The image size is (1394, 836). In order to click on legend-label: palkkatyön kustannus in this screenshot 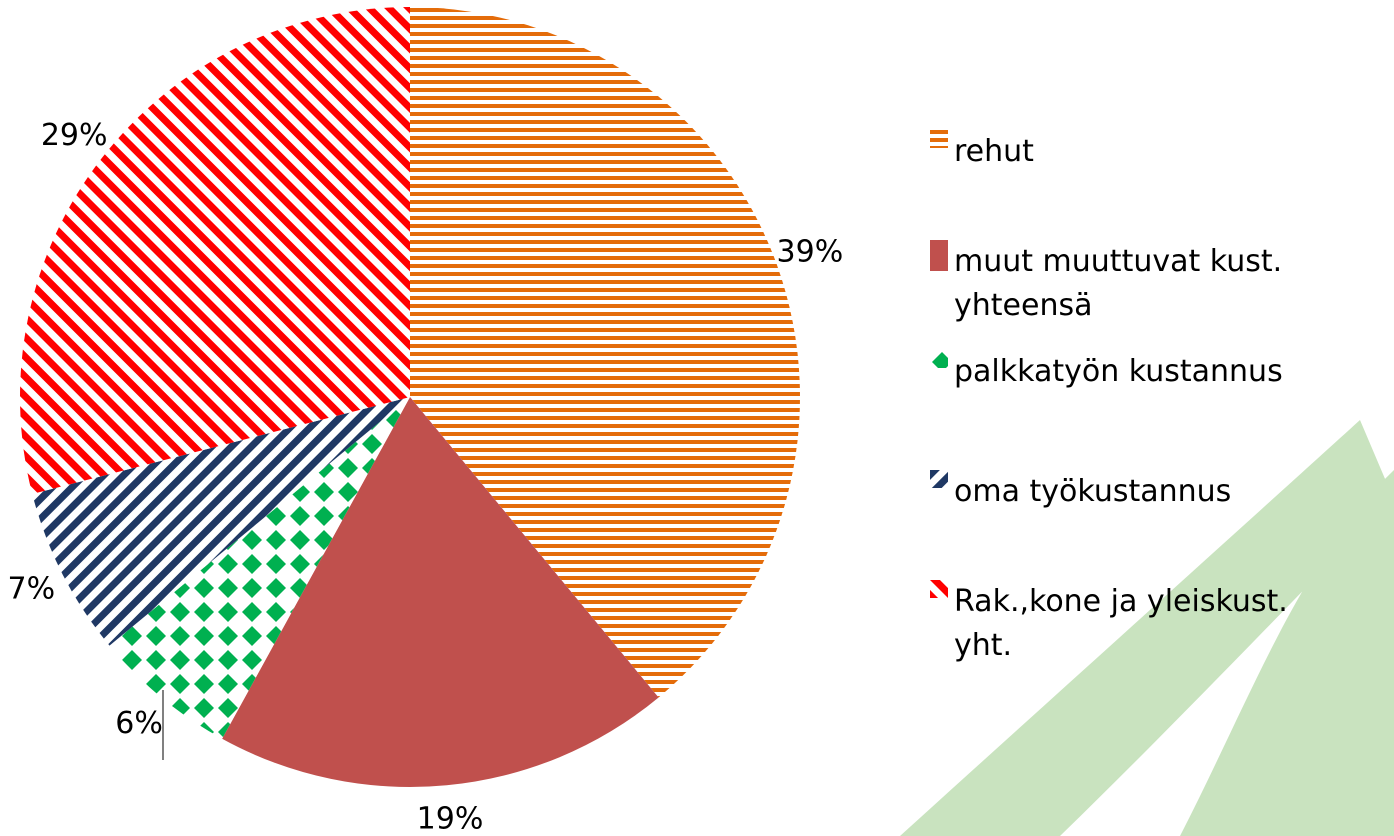, I will do `click(1118, 371)`.